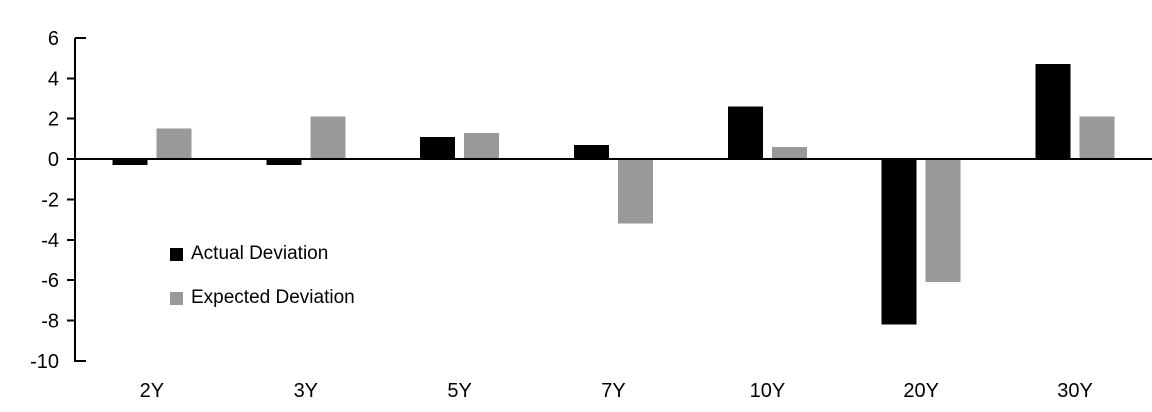 The width and height of the screenshot is (1152, 412). What do you see at coordinates (768, 391) in the screenshot?
I see `x-category-label-10Y: 10Y` at bounding box center [768, 391].